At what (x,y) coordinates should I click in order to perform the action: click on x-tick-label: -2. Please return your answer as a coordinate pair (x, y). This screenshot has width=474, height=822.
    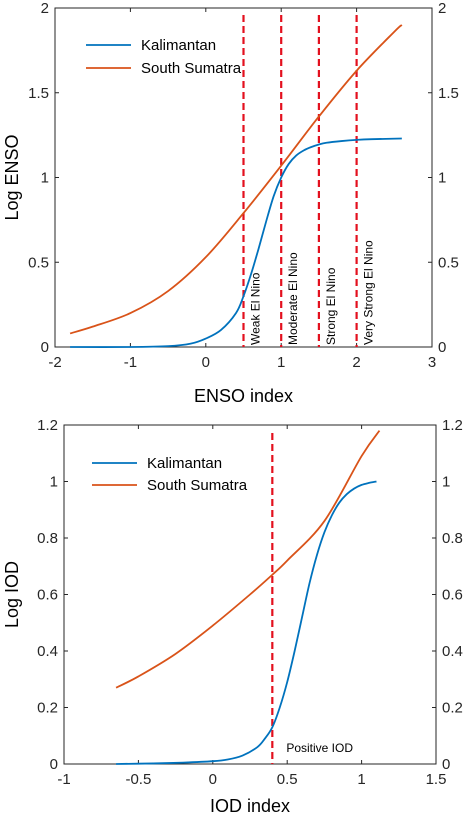
    Looking at the image, I should click on (54, 362).